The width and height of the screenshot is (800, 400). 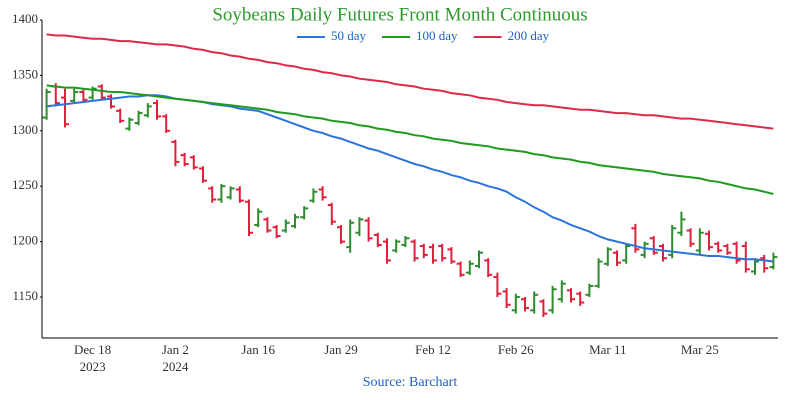 I want to click on y-tick-label: 1400, so click(x=25, y=18).